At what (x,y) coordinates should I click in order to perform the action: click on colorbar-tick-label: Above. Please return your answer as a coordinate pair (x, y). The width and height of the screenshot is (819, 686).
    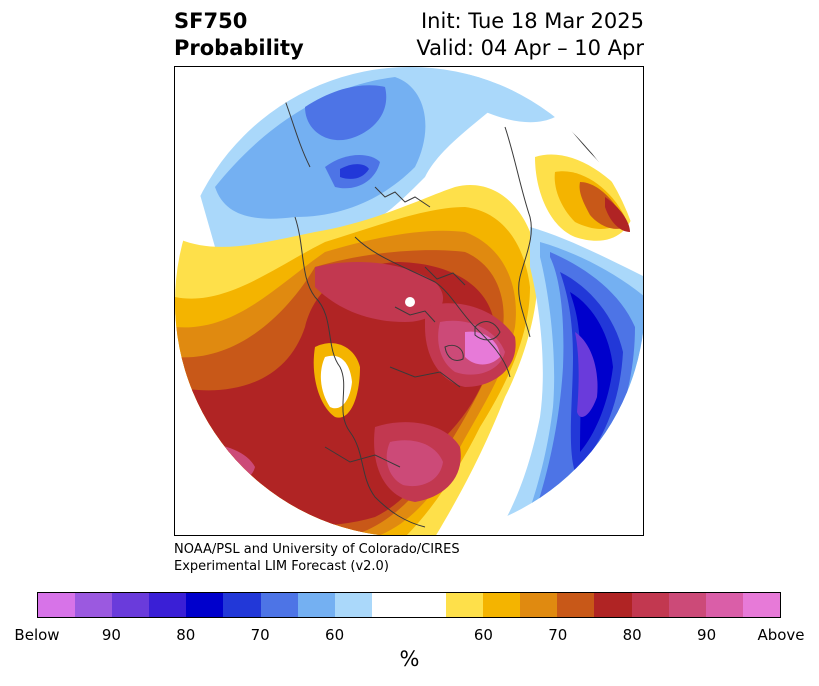
    Looking at the image, I should click on (781, 635).